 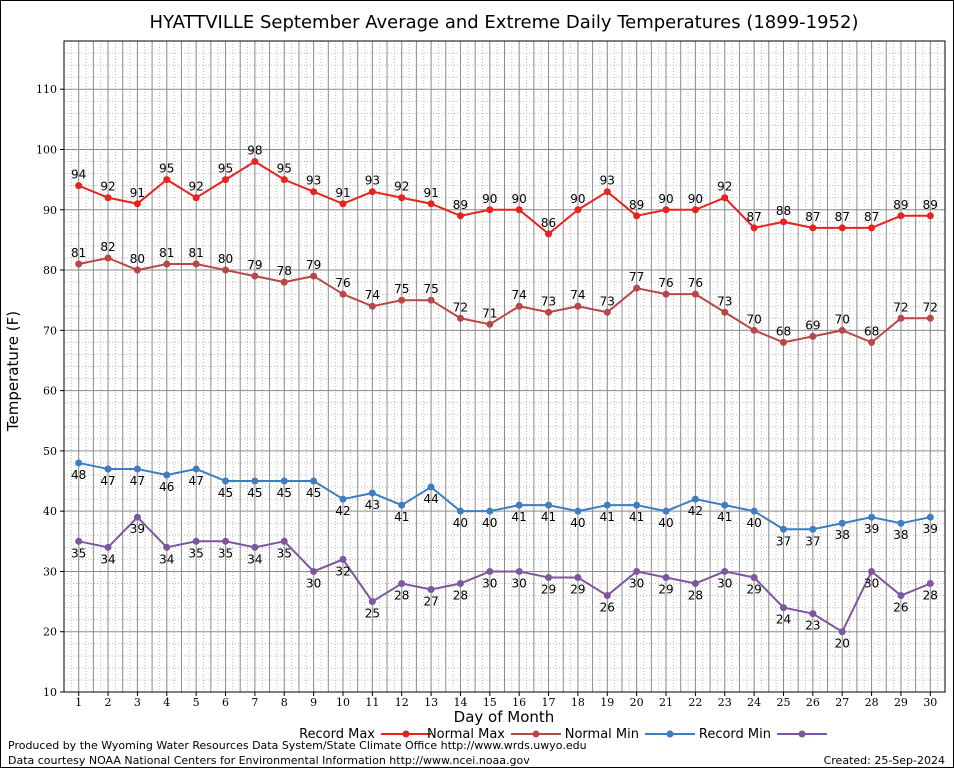 I want to click on data-label-normal-max: 81, so click(x=78, y=253).